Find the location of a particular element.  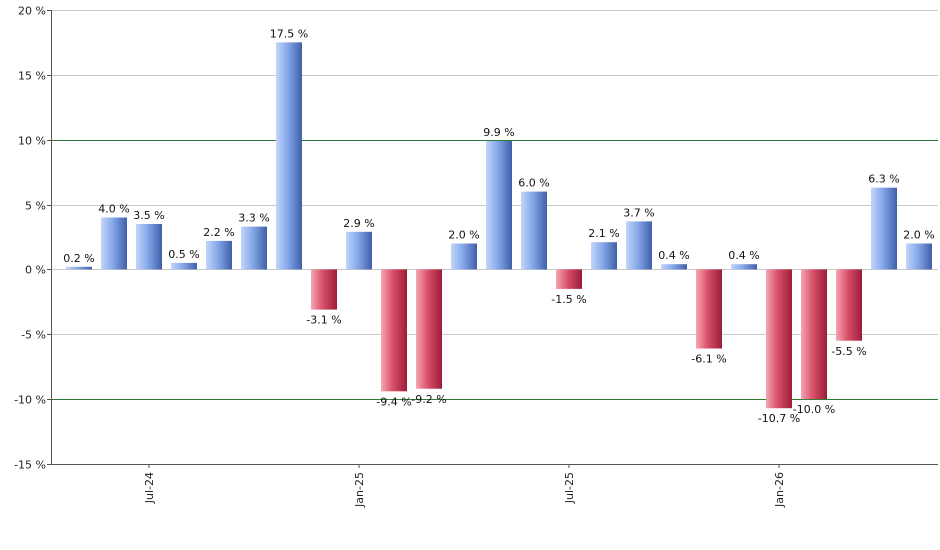

x-tick-label: Jan-26 is located at coordinates (779, 490).